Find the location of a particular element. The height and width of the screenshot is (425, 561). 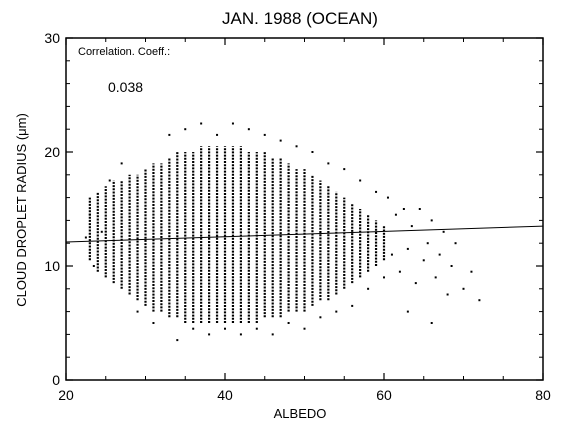

chart-title: JAN. 1988 (OCEAN) is located at coordinates (300, 18).